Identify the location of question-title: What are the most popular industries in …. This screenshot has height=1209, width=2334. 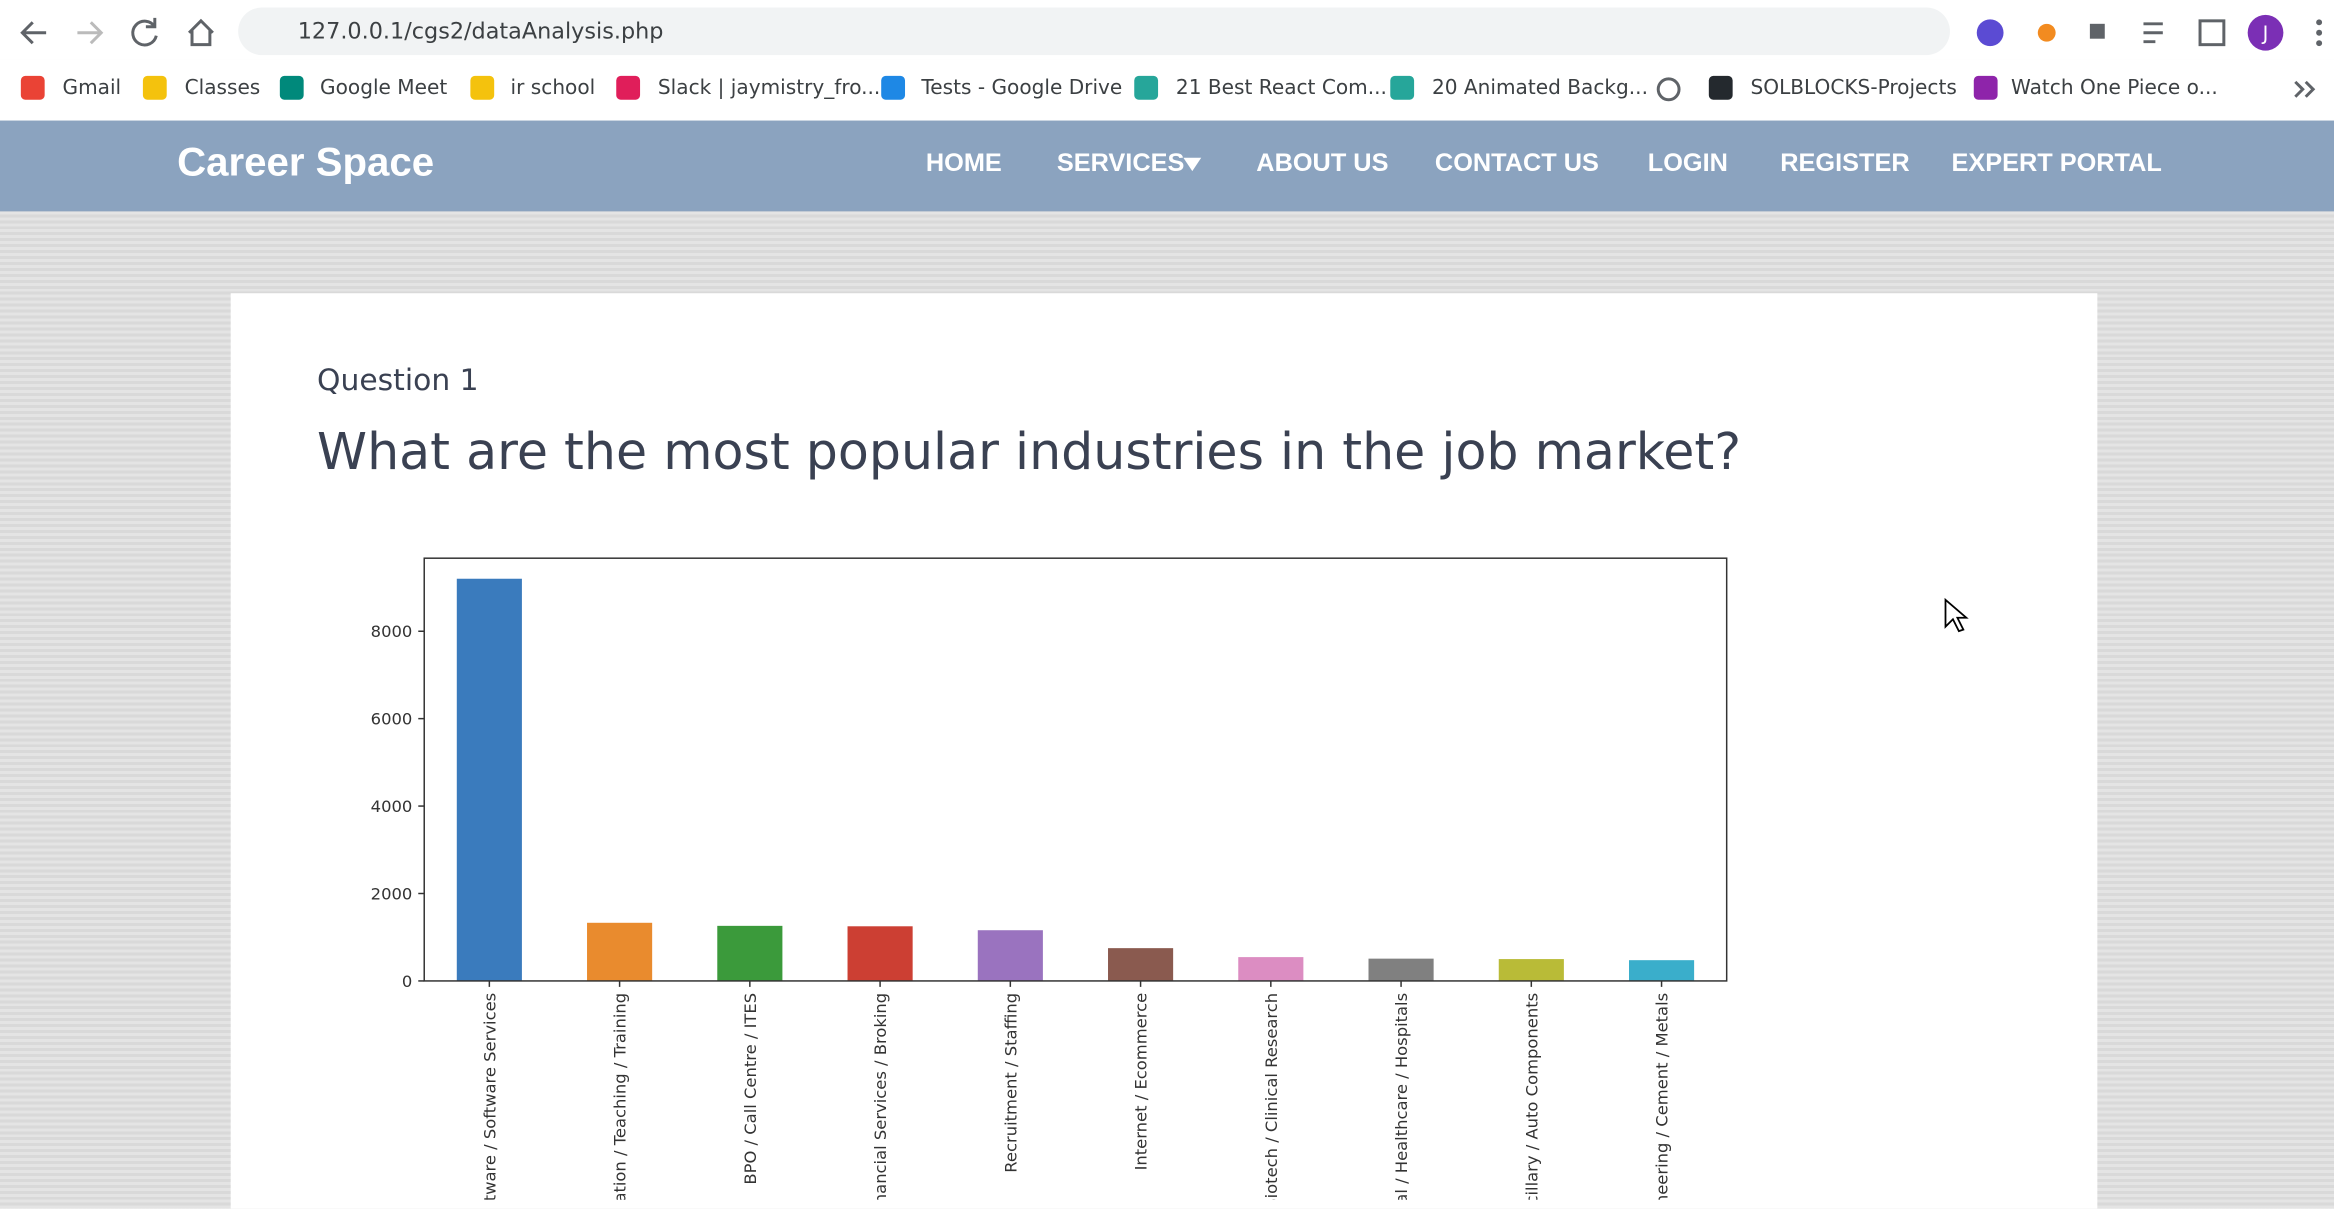
(1029, 452).